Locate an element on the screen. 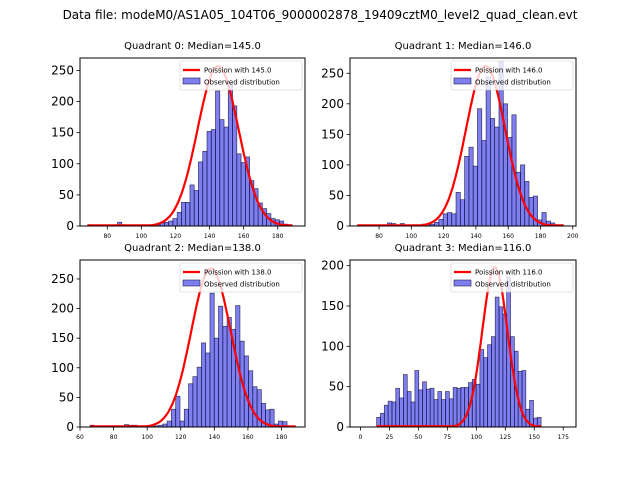 The width and height of the screenshot is (640, 480). subplot-title: Quadrant 1: Median=146.0 is located at coordinates (463, 46).